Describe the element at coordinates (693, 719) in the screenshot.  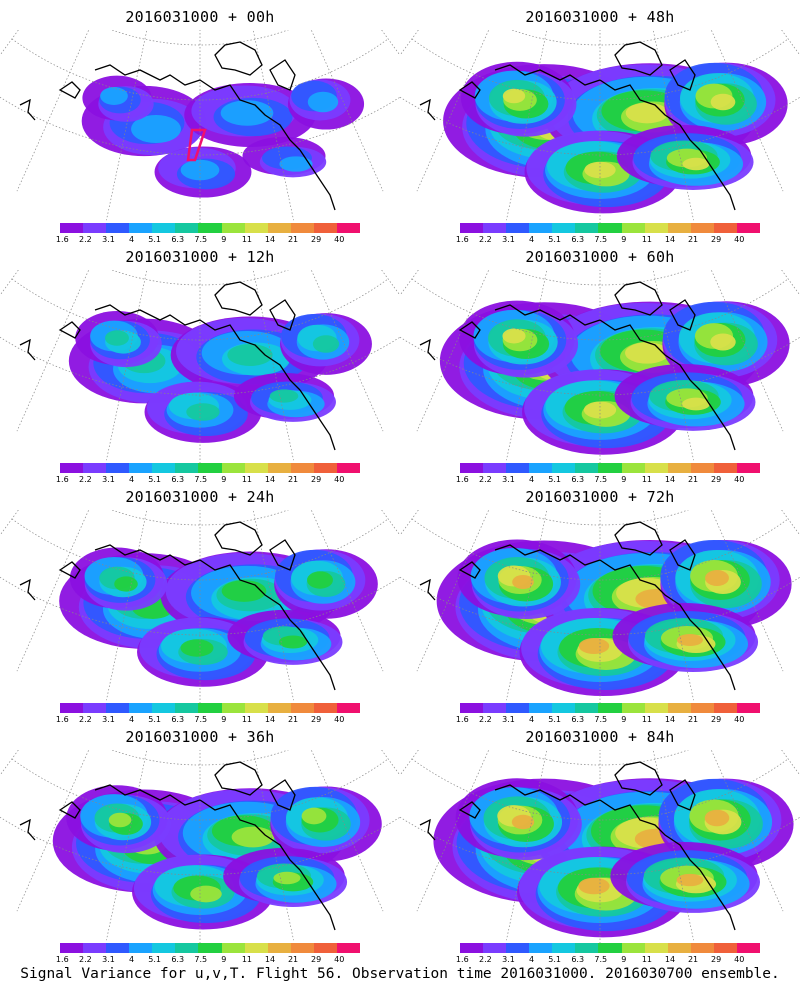
I see `colorbar-tick-label: 21` at that location.